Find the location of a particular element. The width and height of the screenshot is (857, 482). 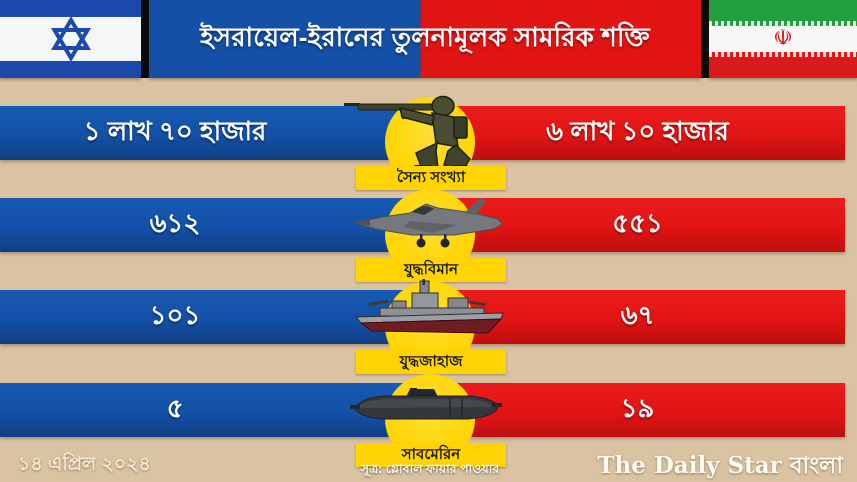

page-title: ইসরায়েল-ইরানের তুলনামূলক সামরিক শক্তি is located at coordinates (425, 37).